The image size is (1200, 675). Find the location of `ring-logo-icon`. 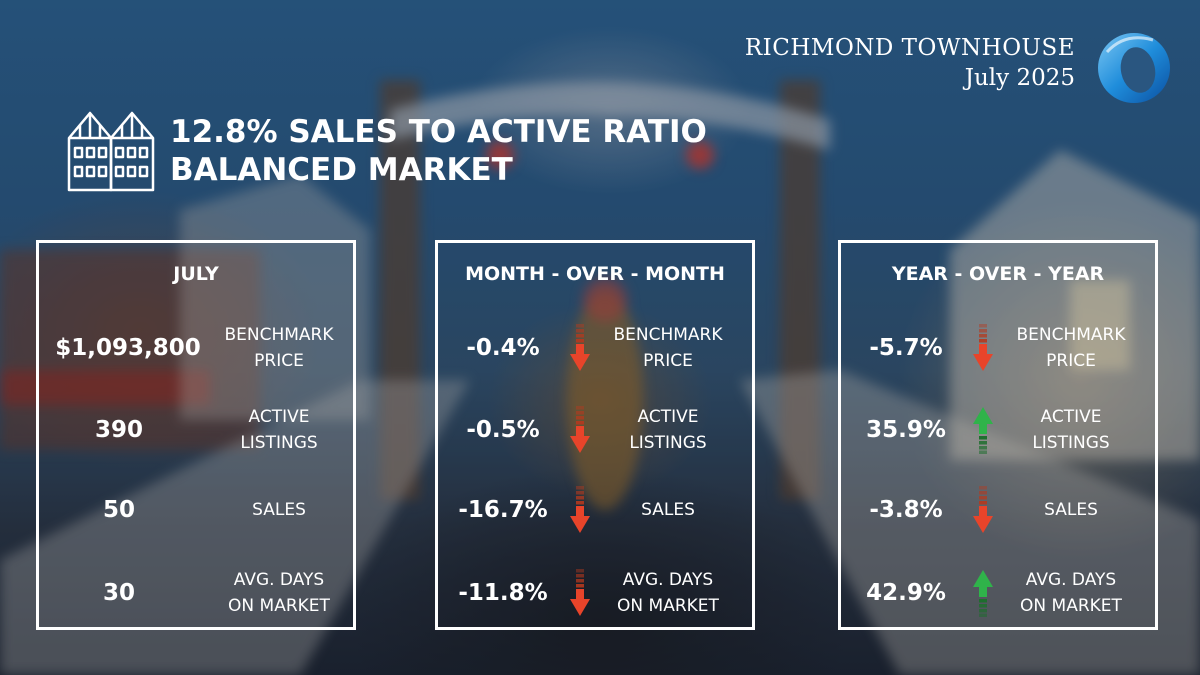

ring-logo-icon is located at coordinates (1134, 68).